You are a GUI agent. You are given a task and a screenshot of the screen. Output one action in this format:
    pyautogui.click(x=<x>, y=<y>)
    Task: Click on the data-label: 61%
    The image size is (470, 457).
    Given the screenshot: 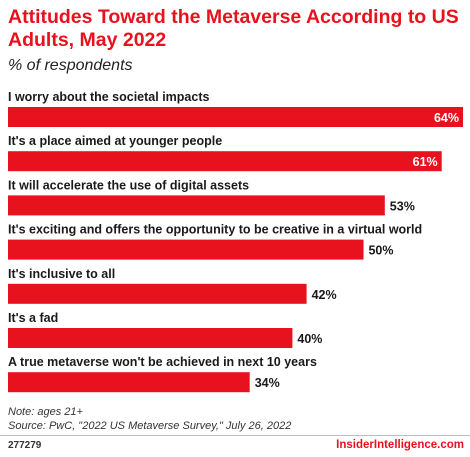 What is the action you would take?
    pyautogui.click(x=425, y=162)
    